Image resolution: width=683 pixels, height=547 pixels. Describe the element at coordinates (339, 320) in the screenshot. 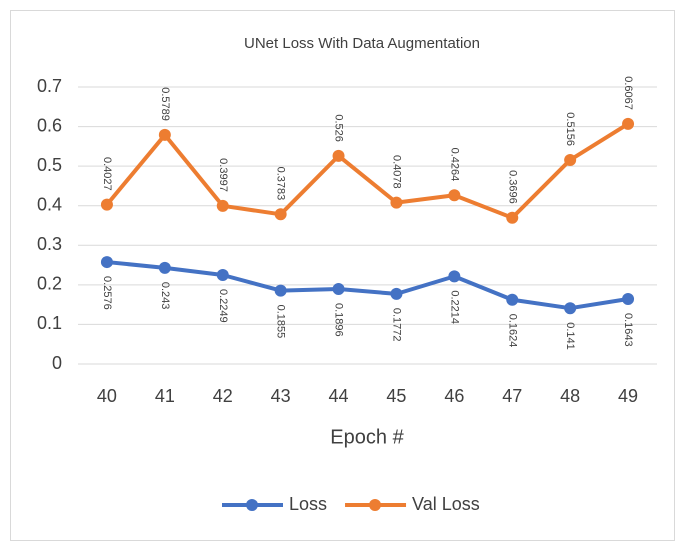

I see `data-label: 0.1896` at that location.